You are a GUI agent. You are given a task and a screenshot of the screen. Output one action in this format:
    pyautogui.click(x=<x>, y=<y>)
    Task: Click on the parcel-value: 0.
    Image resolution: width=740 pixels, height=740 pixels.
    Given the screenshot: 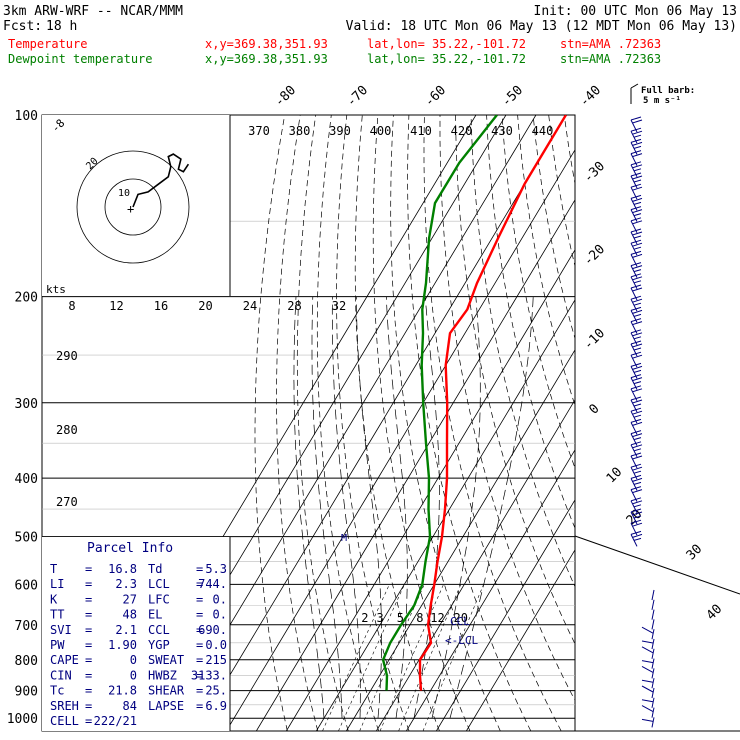 What is the action you would take?
    pyautogui.click(x=220, y=599)
    